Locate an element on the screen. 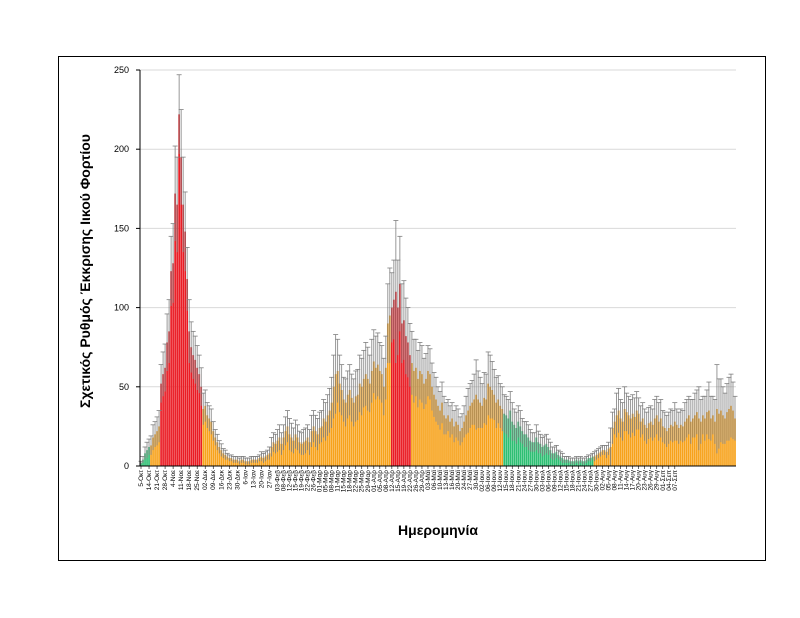  x-tick-label: 21-Οκτ is located at coordinates (157, 480).